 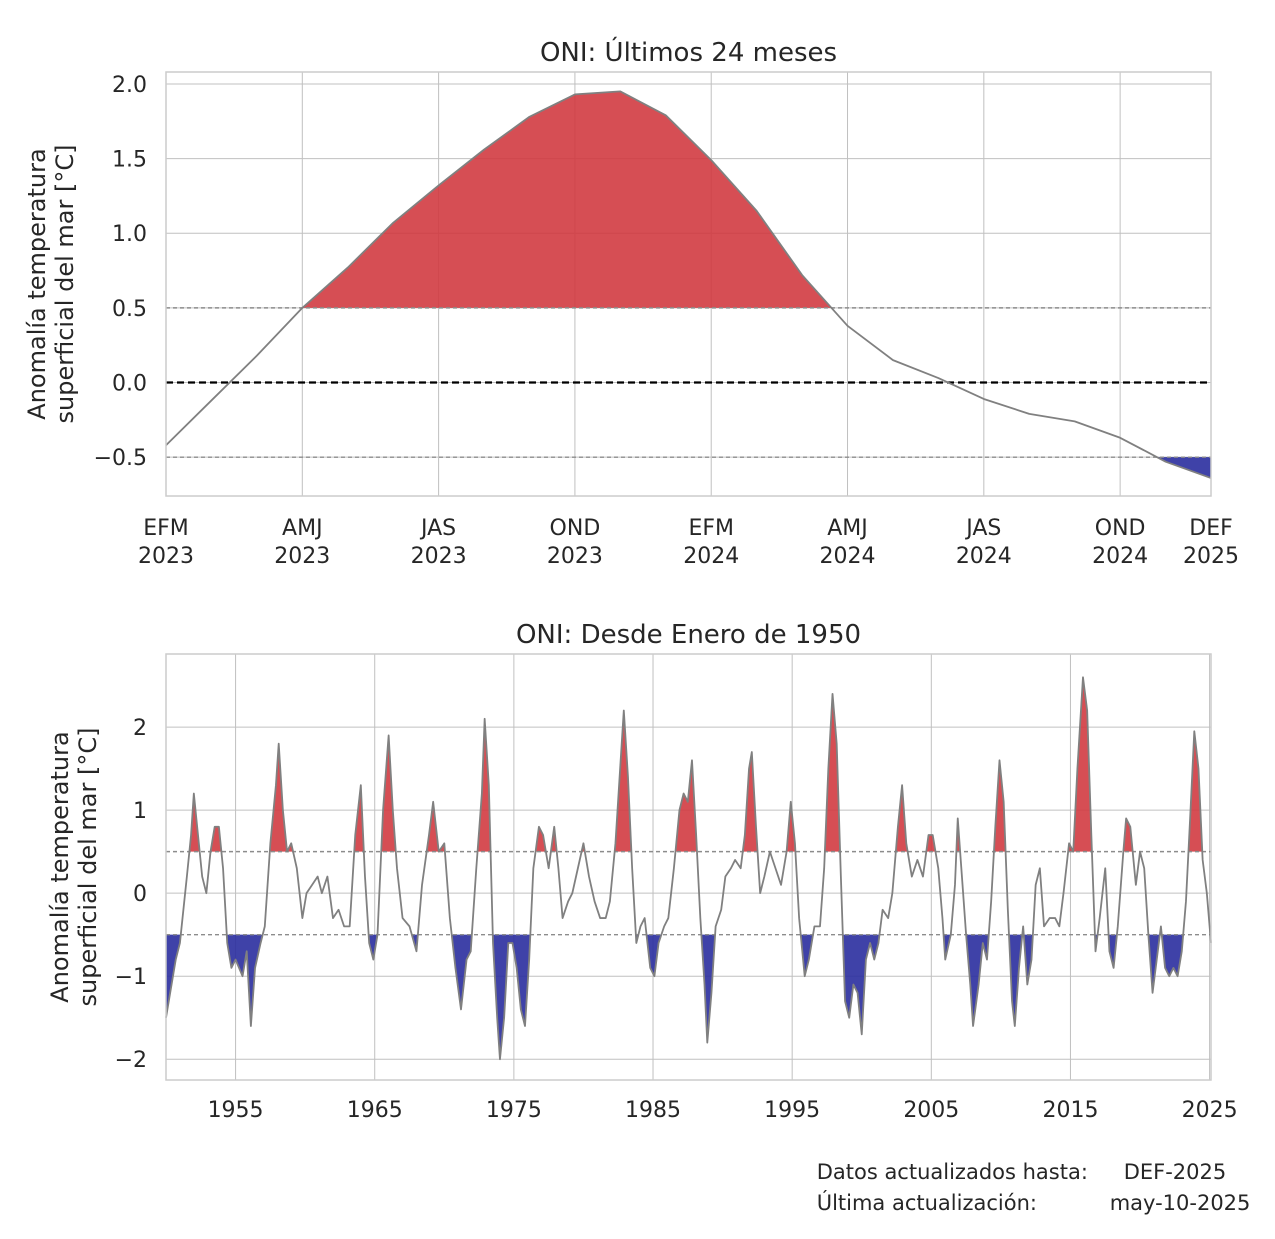 What do you see at coordinates (653, 1110) in the screenshot?
I see `chart2-x-tick-label: 1985` at bounding box center [653, 1110].